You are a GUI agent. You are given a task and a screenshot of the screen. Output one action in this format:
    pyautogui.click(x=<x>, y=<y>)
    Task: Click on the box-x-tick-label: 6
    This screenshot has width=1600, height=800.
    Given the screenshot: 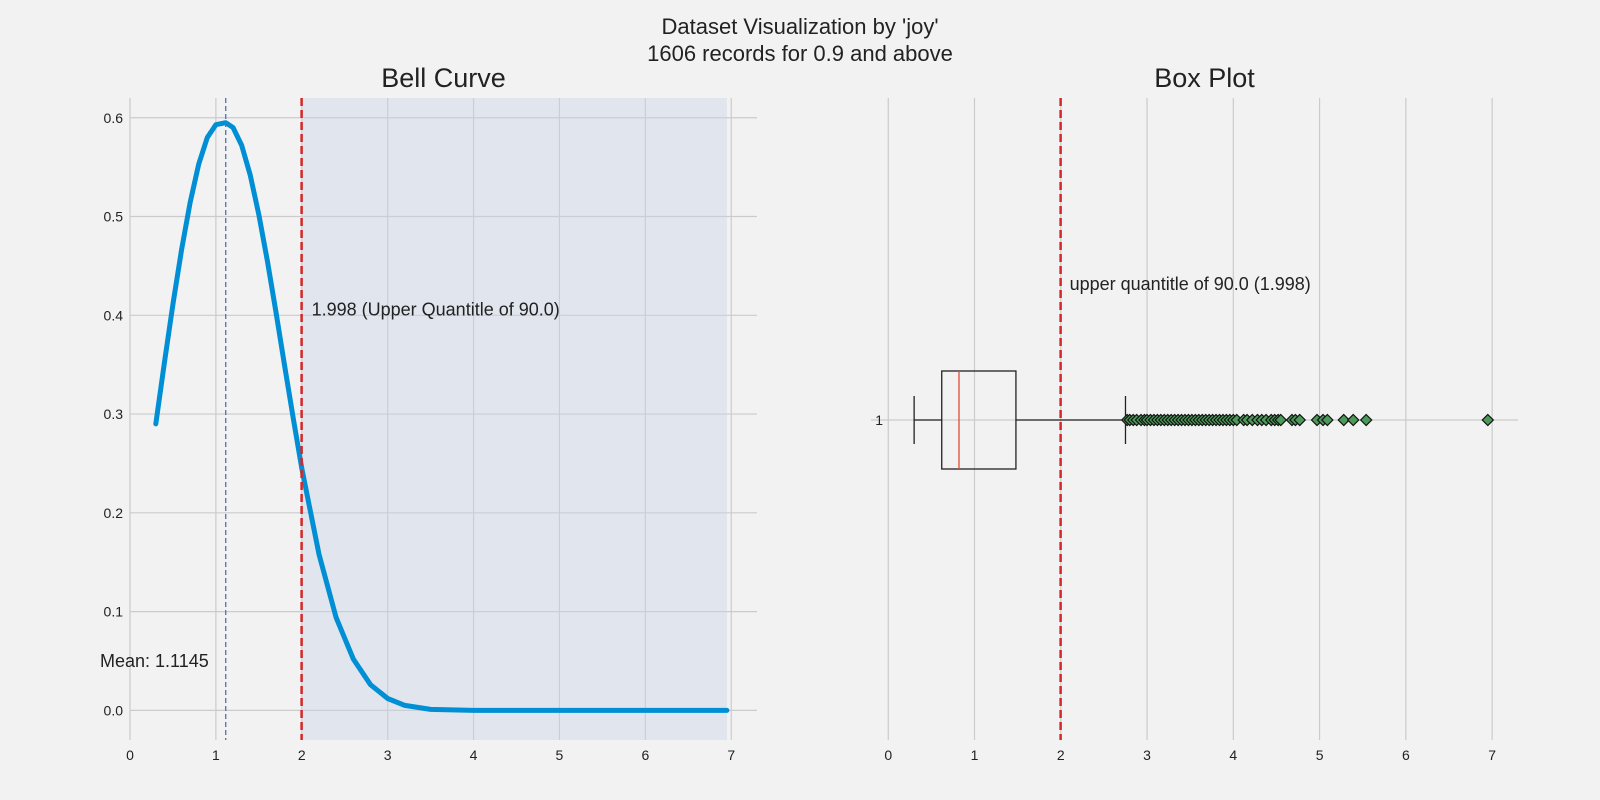 What is the action you would take?
    pyautogui.click(x=1406, y=755)
    